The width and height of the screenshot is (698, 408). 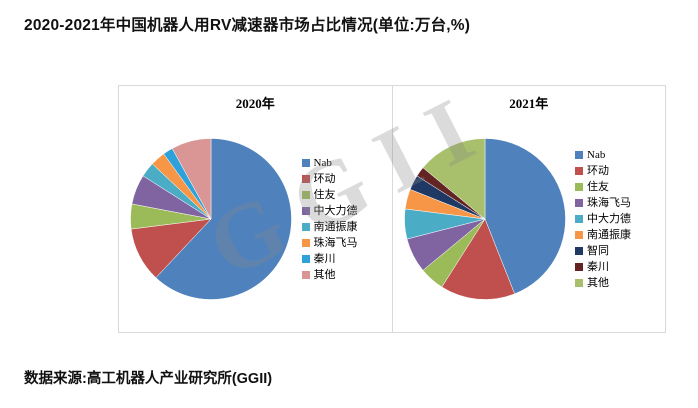 What do you see at coordinates (148, 379) in the screenshot?
I see `data-source-text: 数据来源:高工机器人产业研究所(GGII)` at bounding box center [148, 379].